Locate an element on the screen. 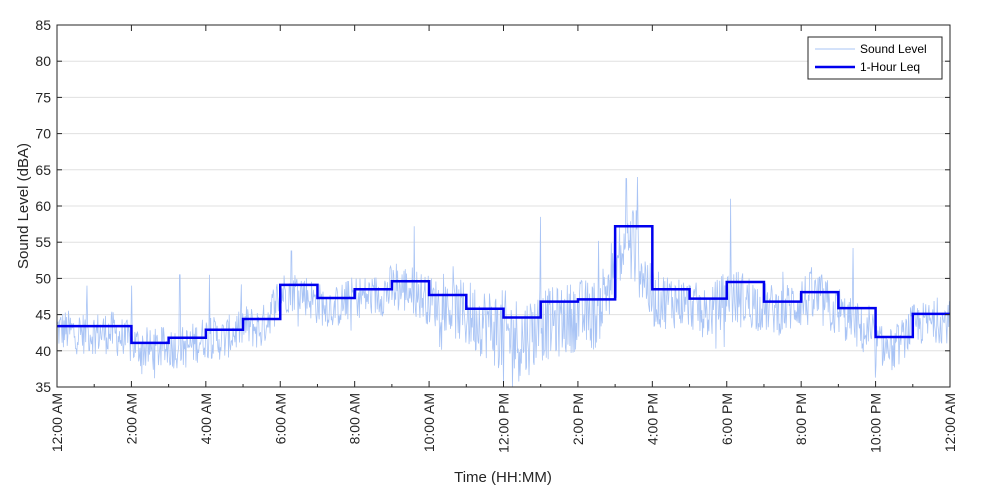  x-tick-label: 4:00 PM is located at coordinates (652, 419).